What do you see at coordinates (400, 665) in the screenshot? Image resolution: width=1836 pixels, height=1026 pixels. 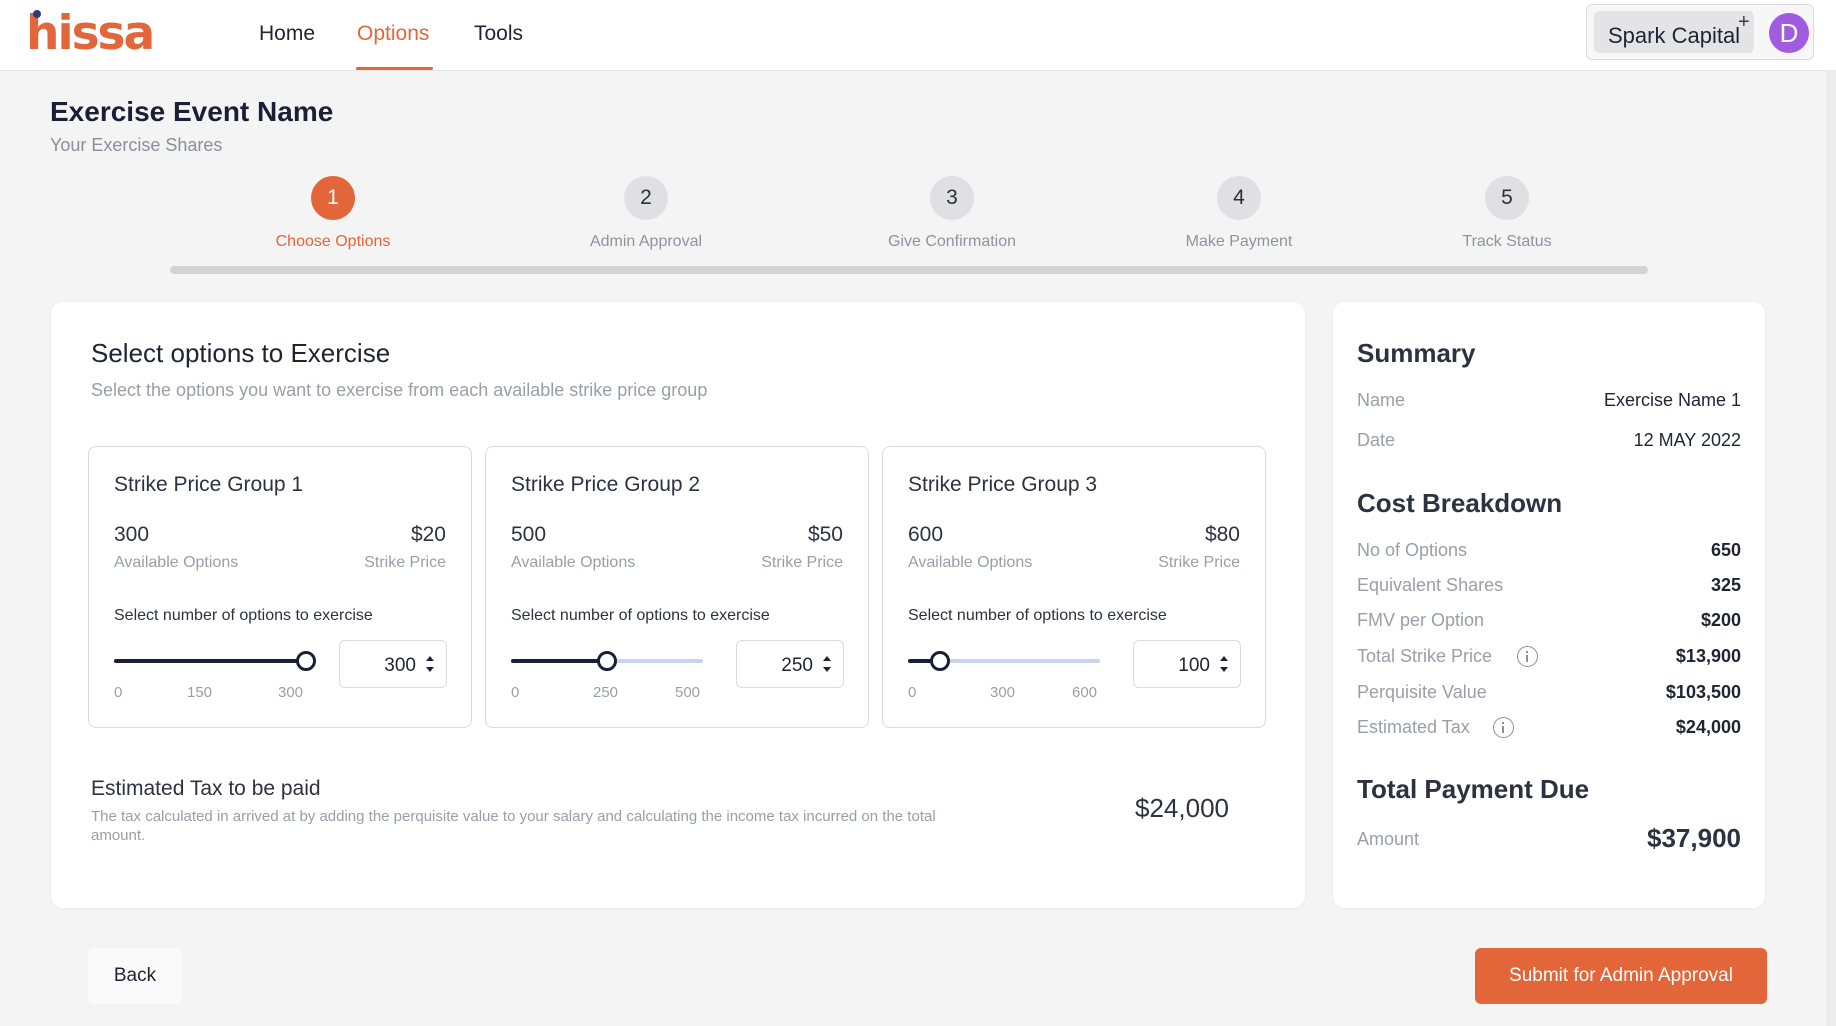 I see `options-input-value: 300` at bounding box center [400, 665].